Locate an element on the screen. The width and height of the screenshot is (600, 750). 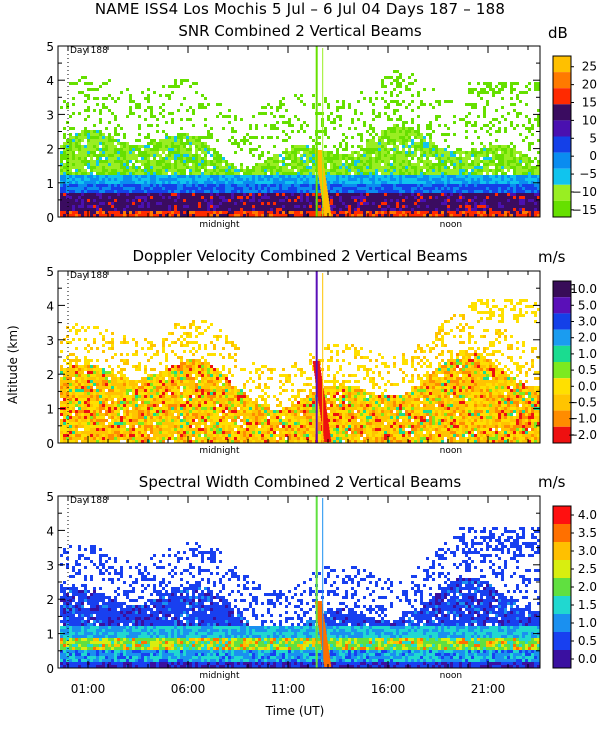
colorbar-label: 1.5 is located at coordinates (587, 605).